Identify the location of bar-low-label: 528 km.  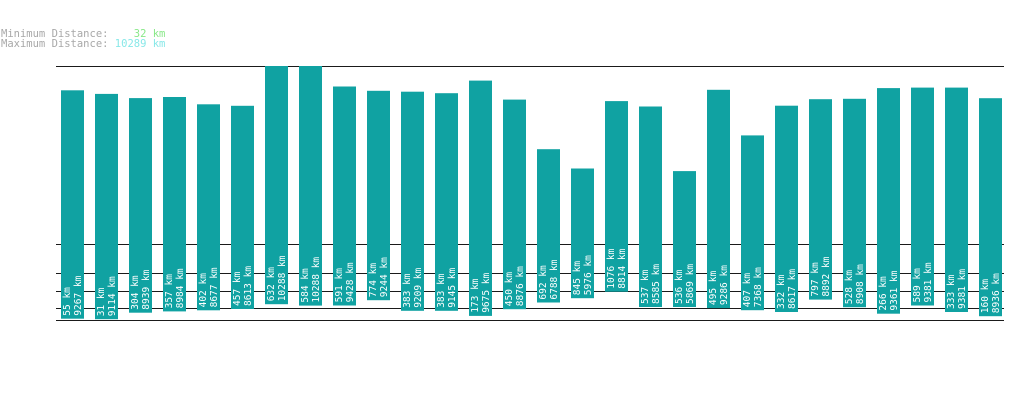
(849, 287).